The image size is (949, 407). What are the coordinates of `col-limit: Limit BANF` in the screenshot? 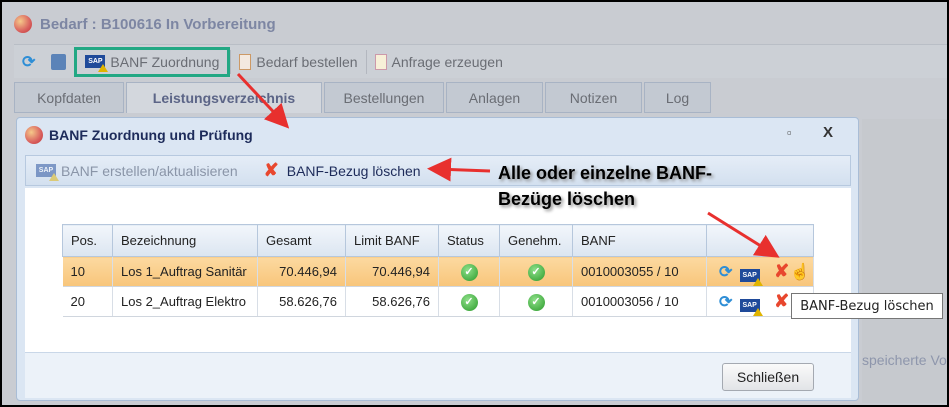 It's located at (392, 240).